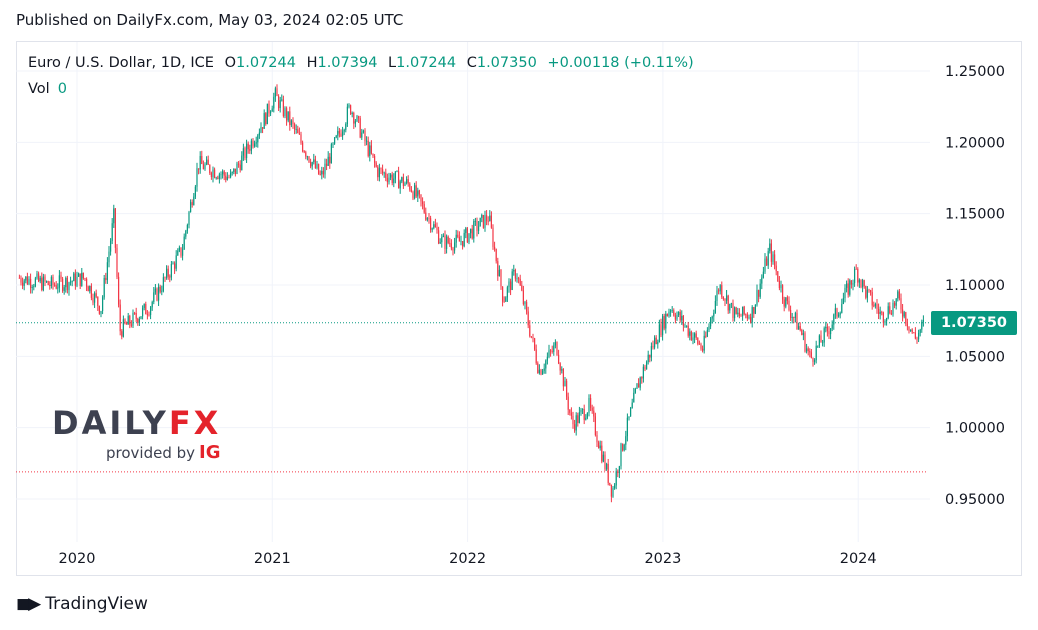  Describe the element at coordinates (39, 89) in the screenshot. I see `volume-label: Vol` at that location.